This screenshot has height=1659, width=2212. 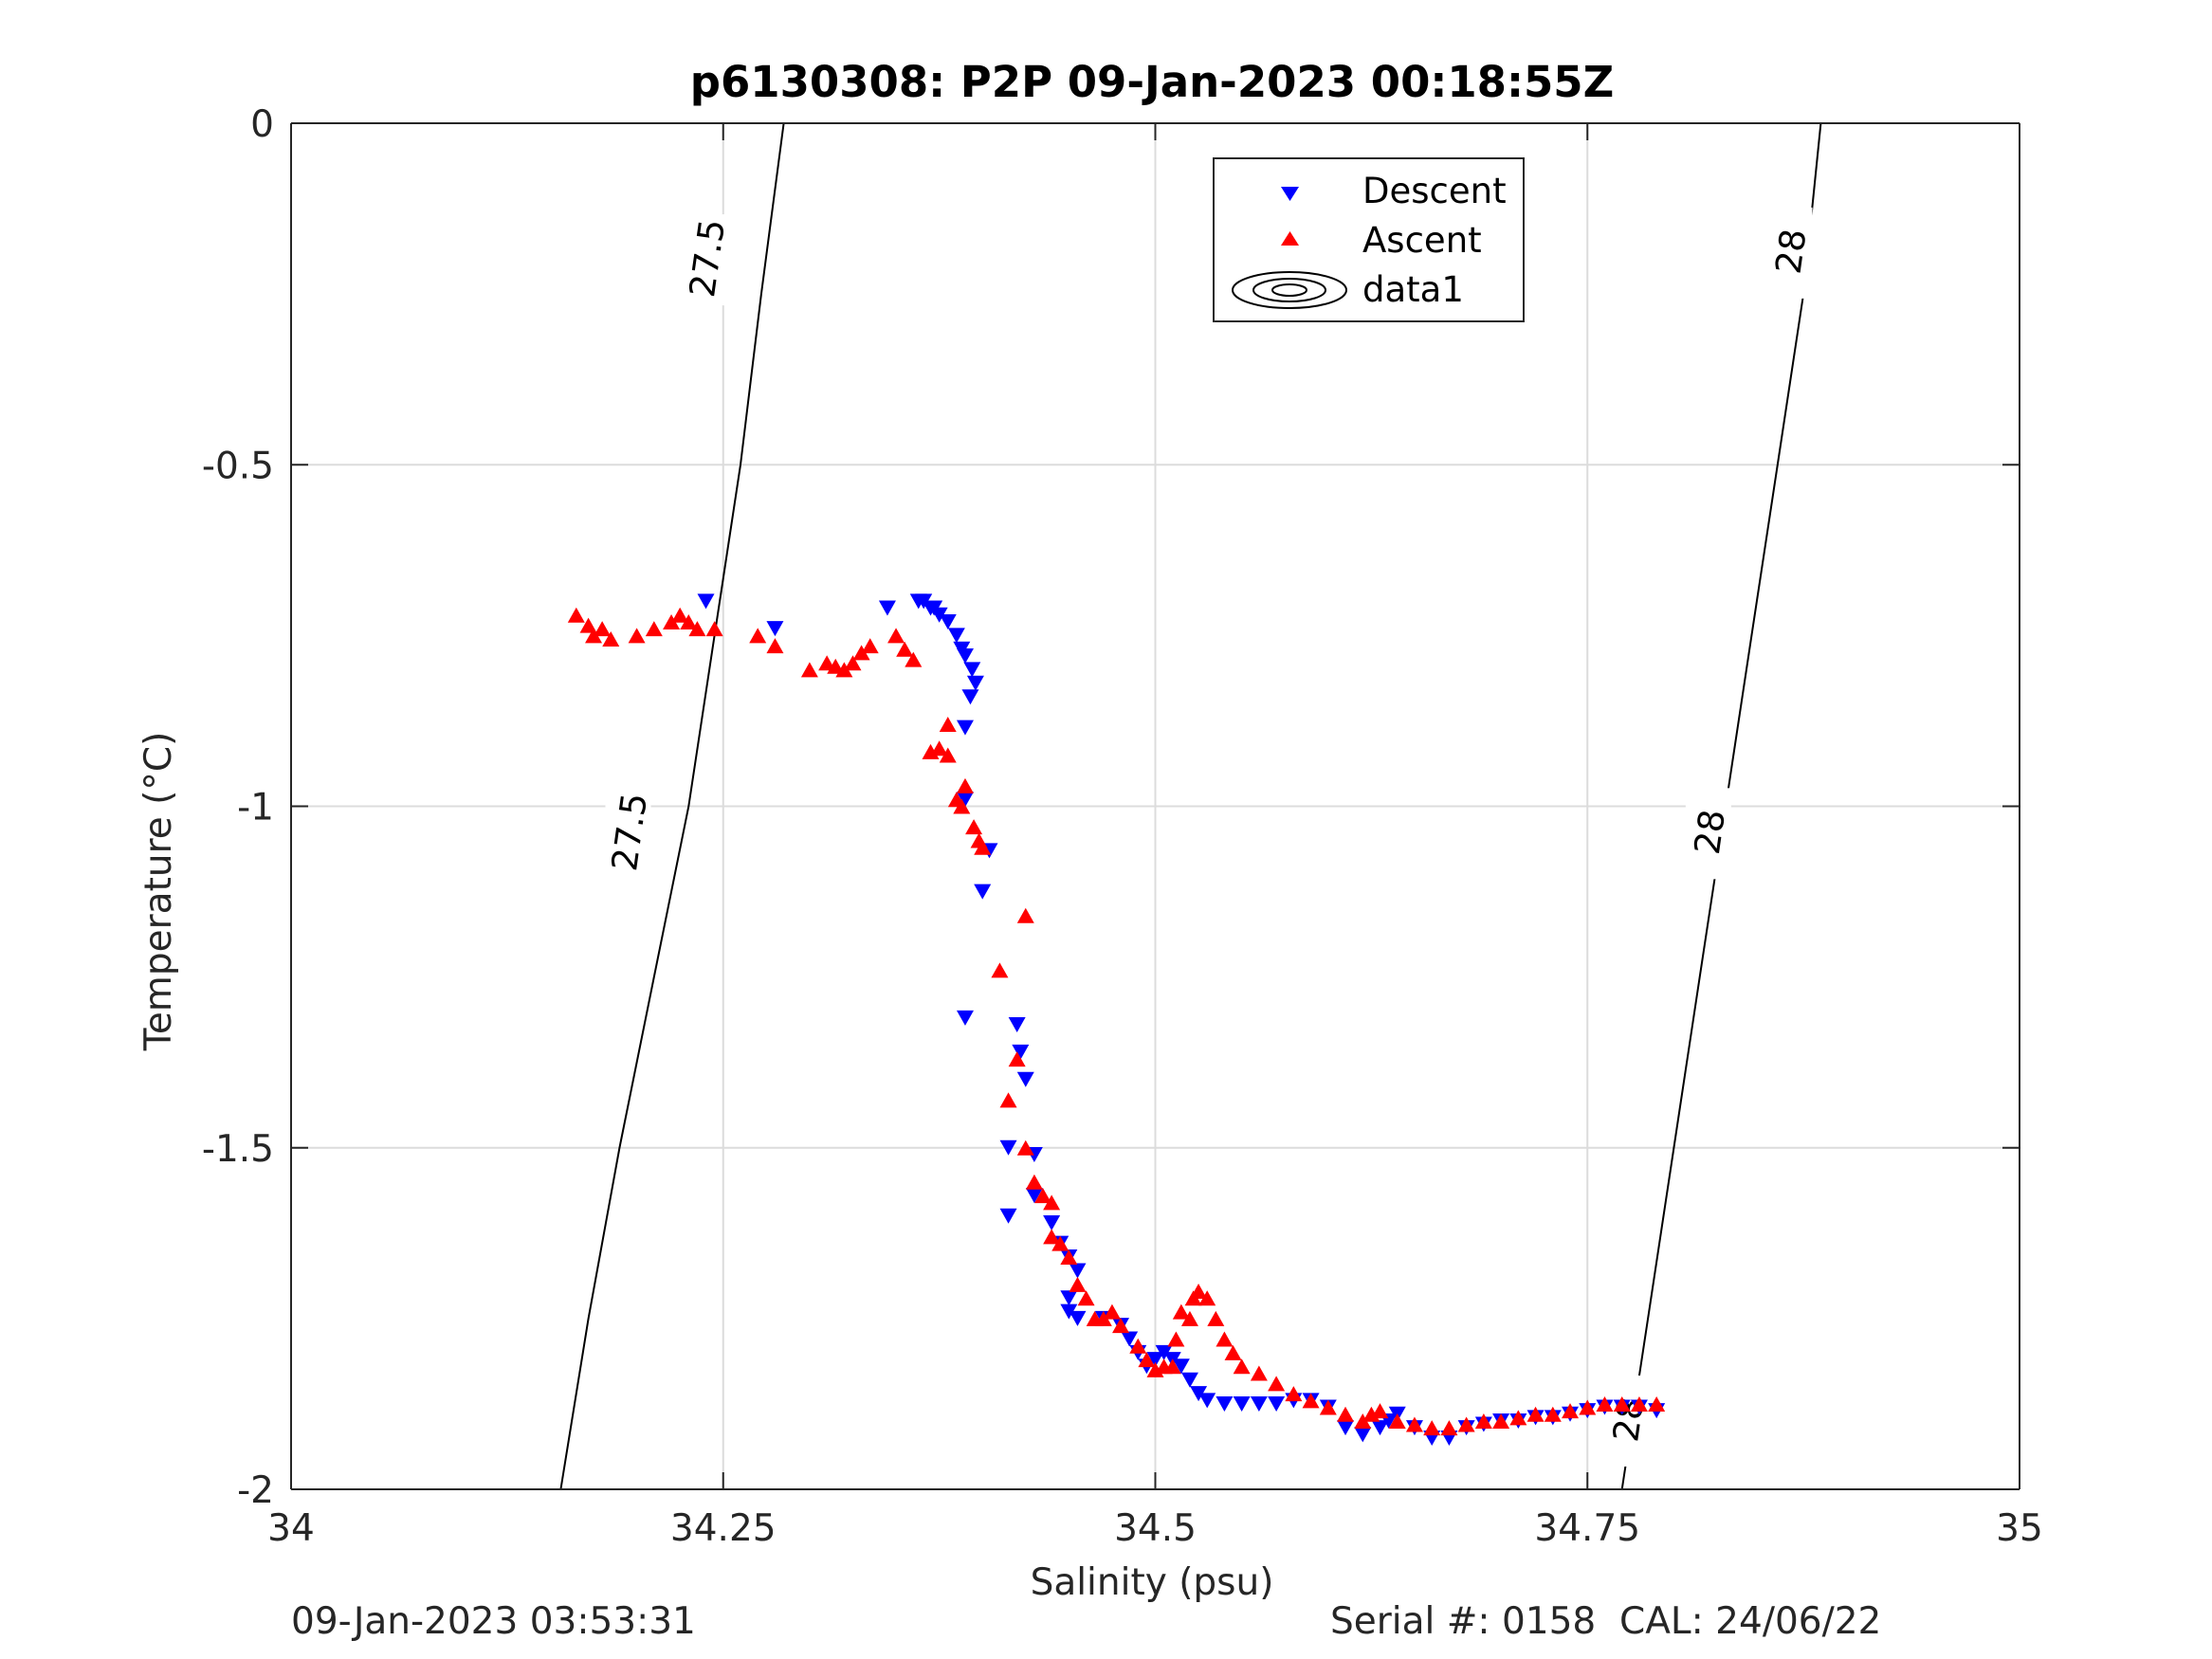 What do you see at coordinates (1413, 289) in the screenshot?
I see `legend-data1-label: data1` at bounding box center [1413, 289].